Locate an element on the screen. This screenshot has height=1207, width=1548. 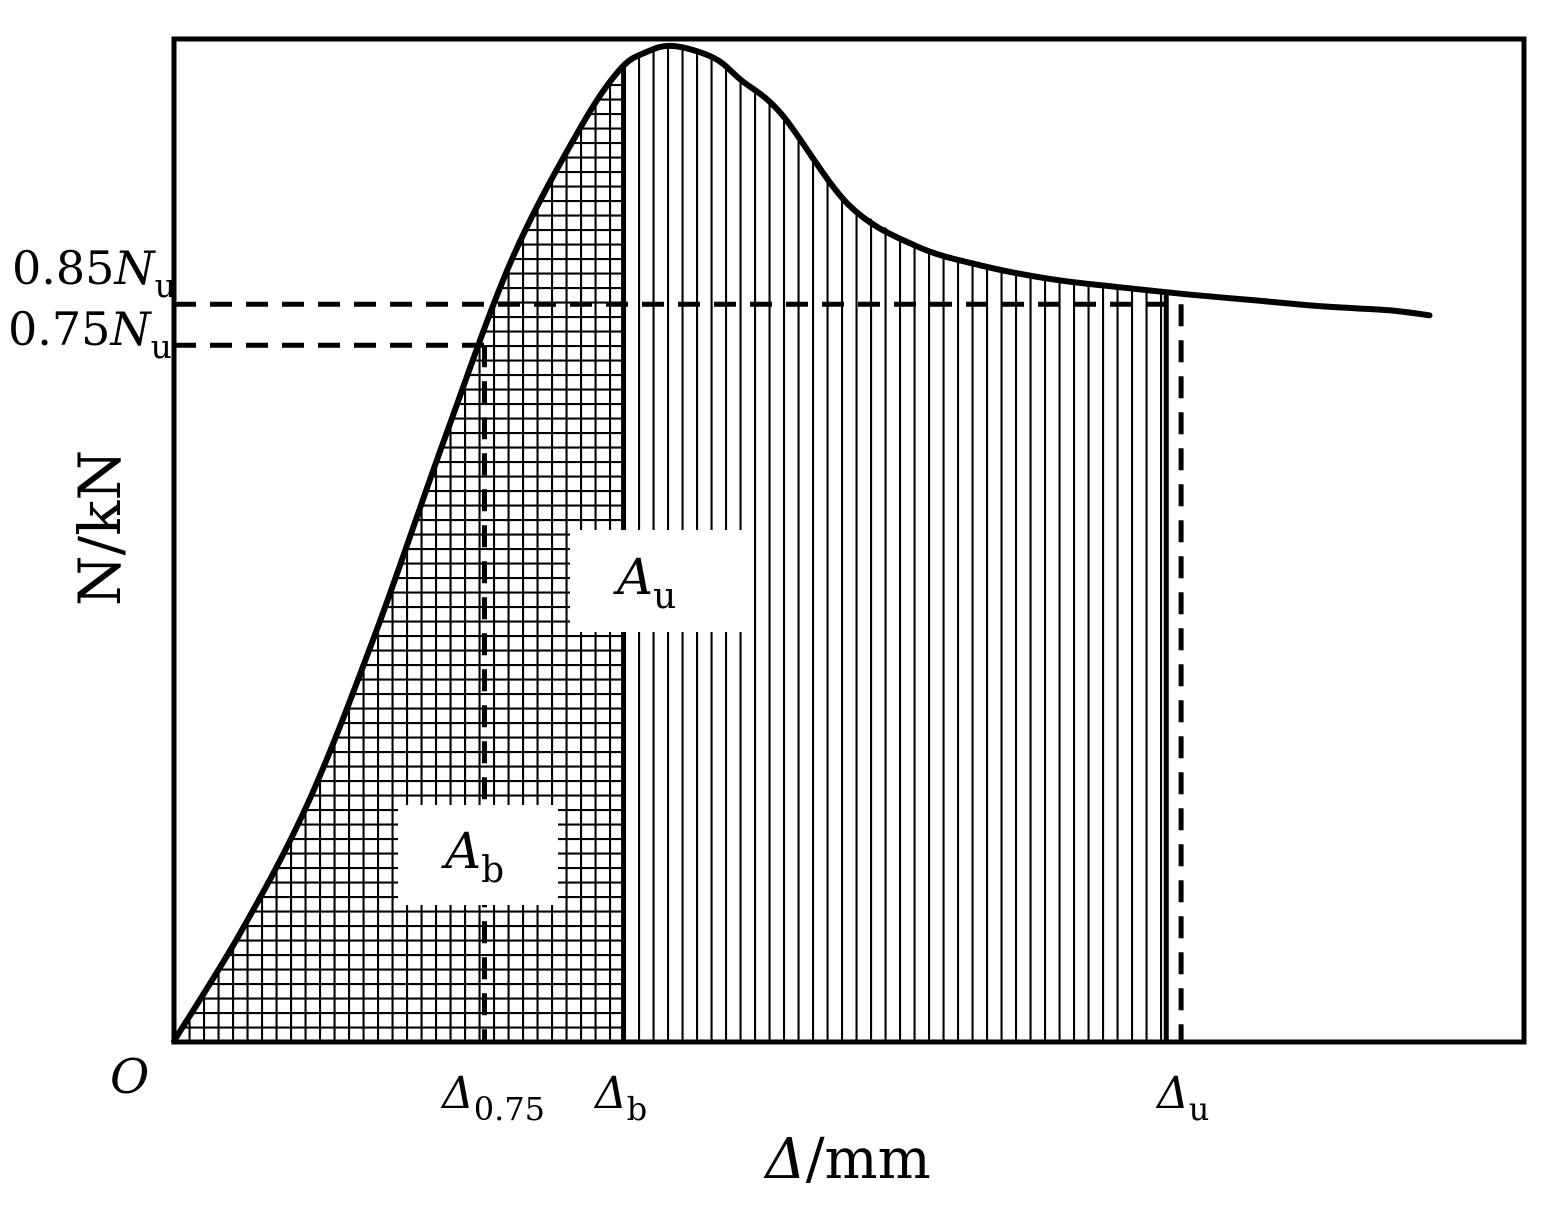
x-tick-label-delta-b: Δb is located at coordinates (620, 1098).